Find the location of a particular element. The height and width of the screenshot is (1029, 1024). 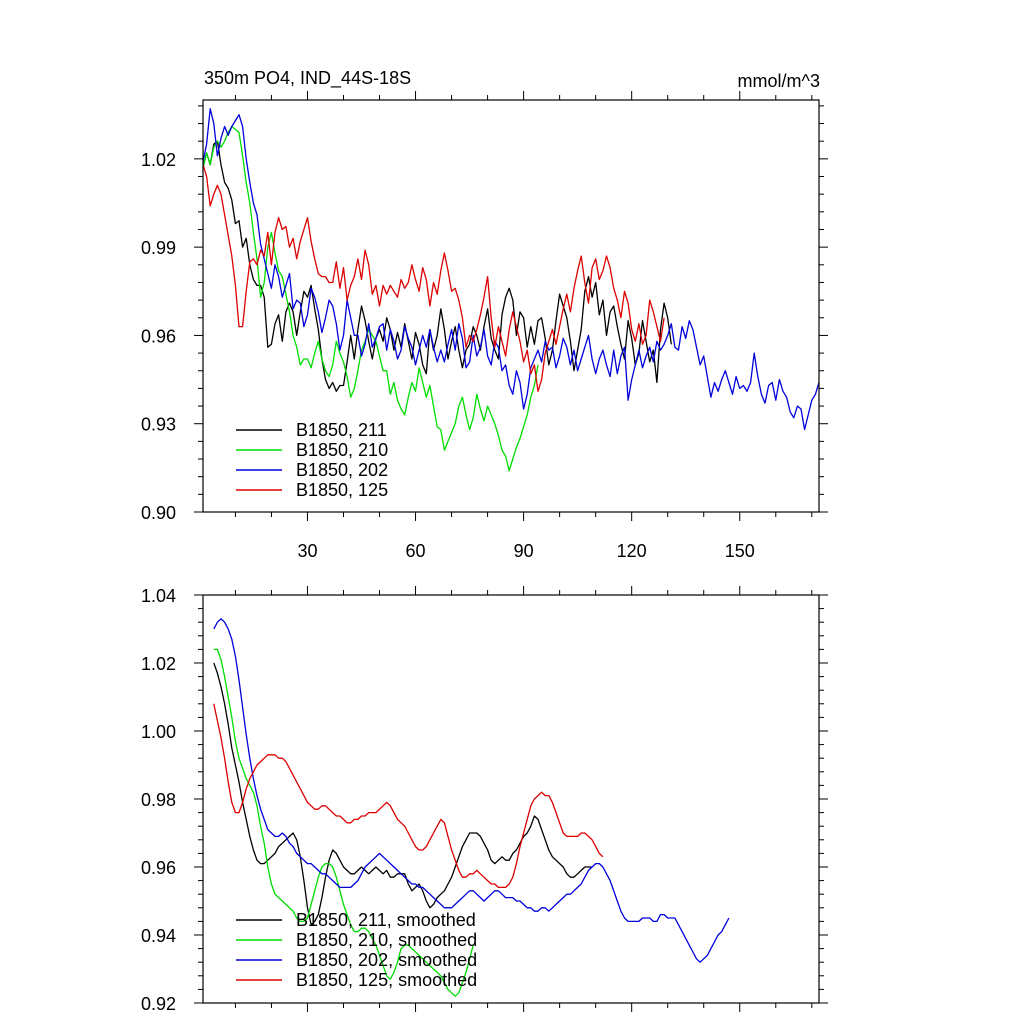

bottom-y-tick-label: 1.04 is located at coordinates (158, 596).